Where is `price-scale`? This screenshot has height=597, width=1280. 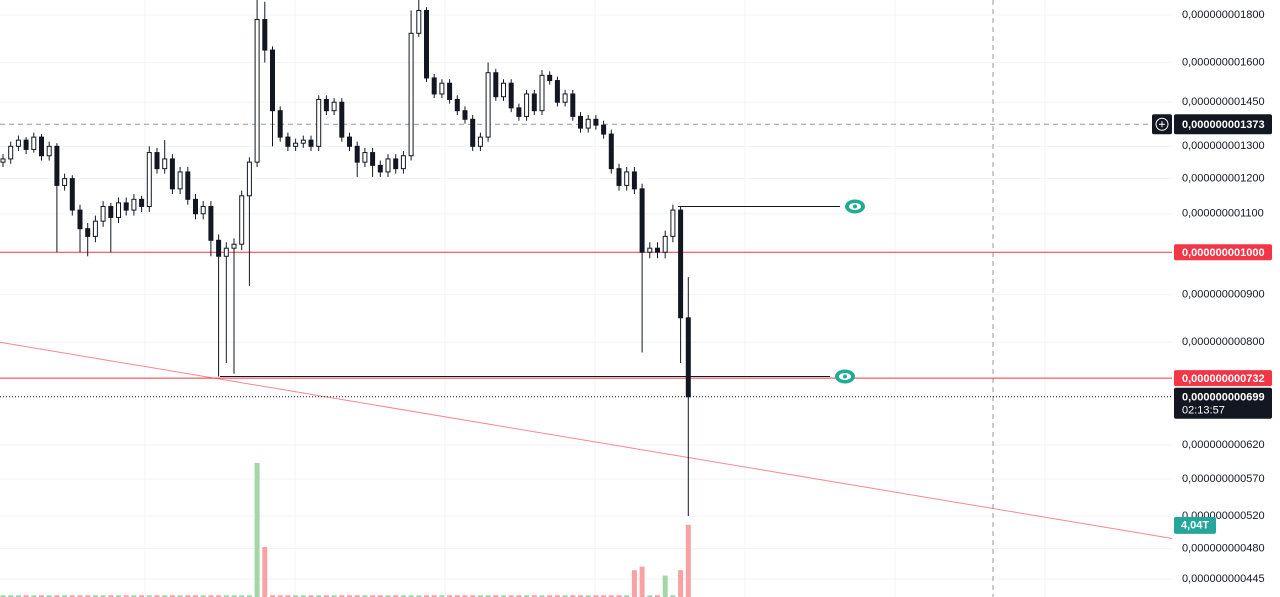
price-scale is located at coordinates (1226, 298).